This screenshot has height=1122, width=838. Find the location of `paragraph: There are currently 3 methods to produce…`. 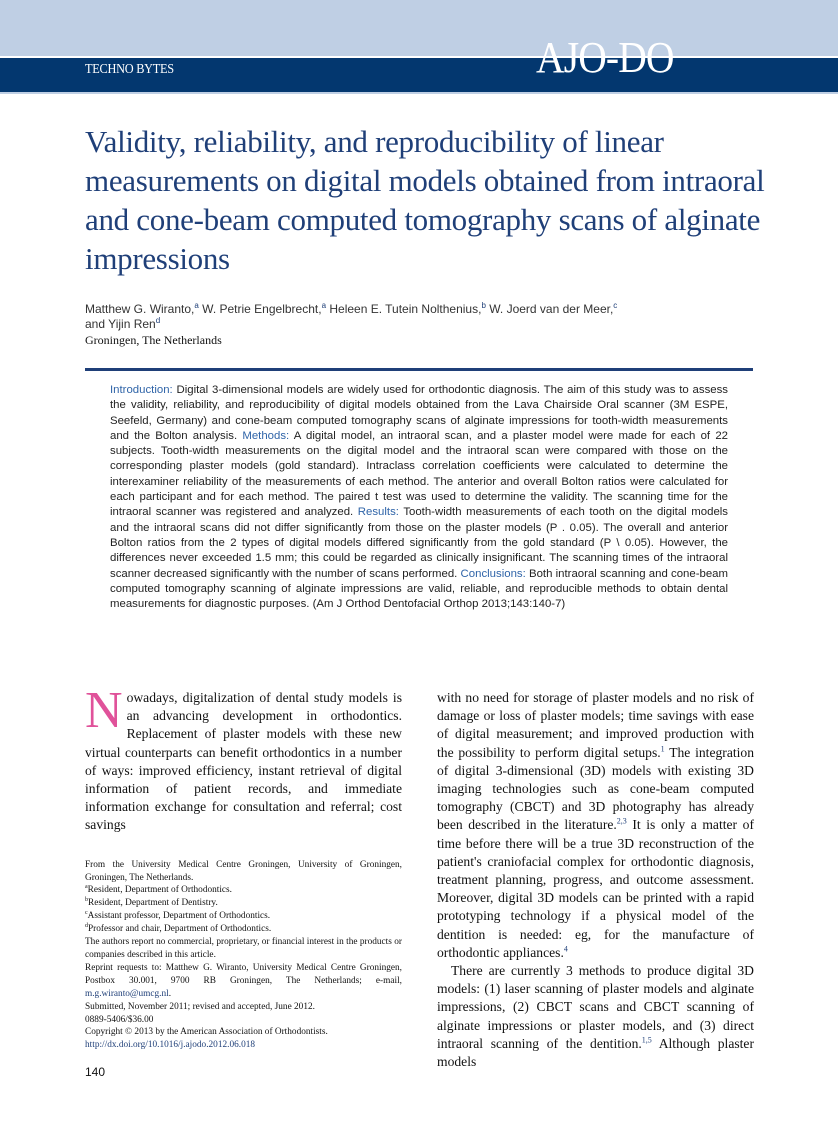

paragraph: There are currently 3 methods to produce… is located at coordinates (595, 1016).